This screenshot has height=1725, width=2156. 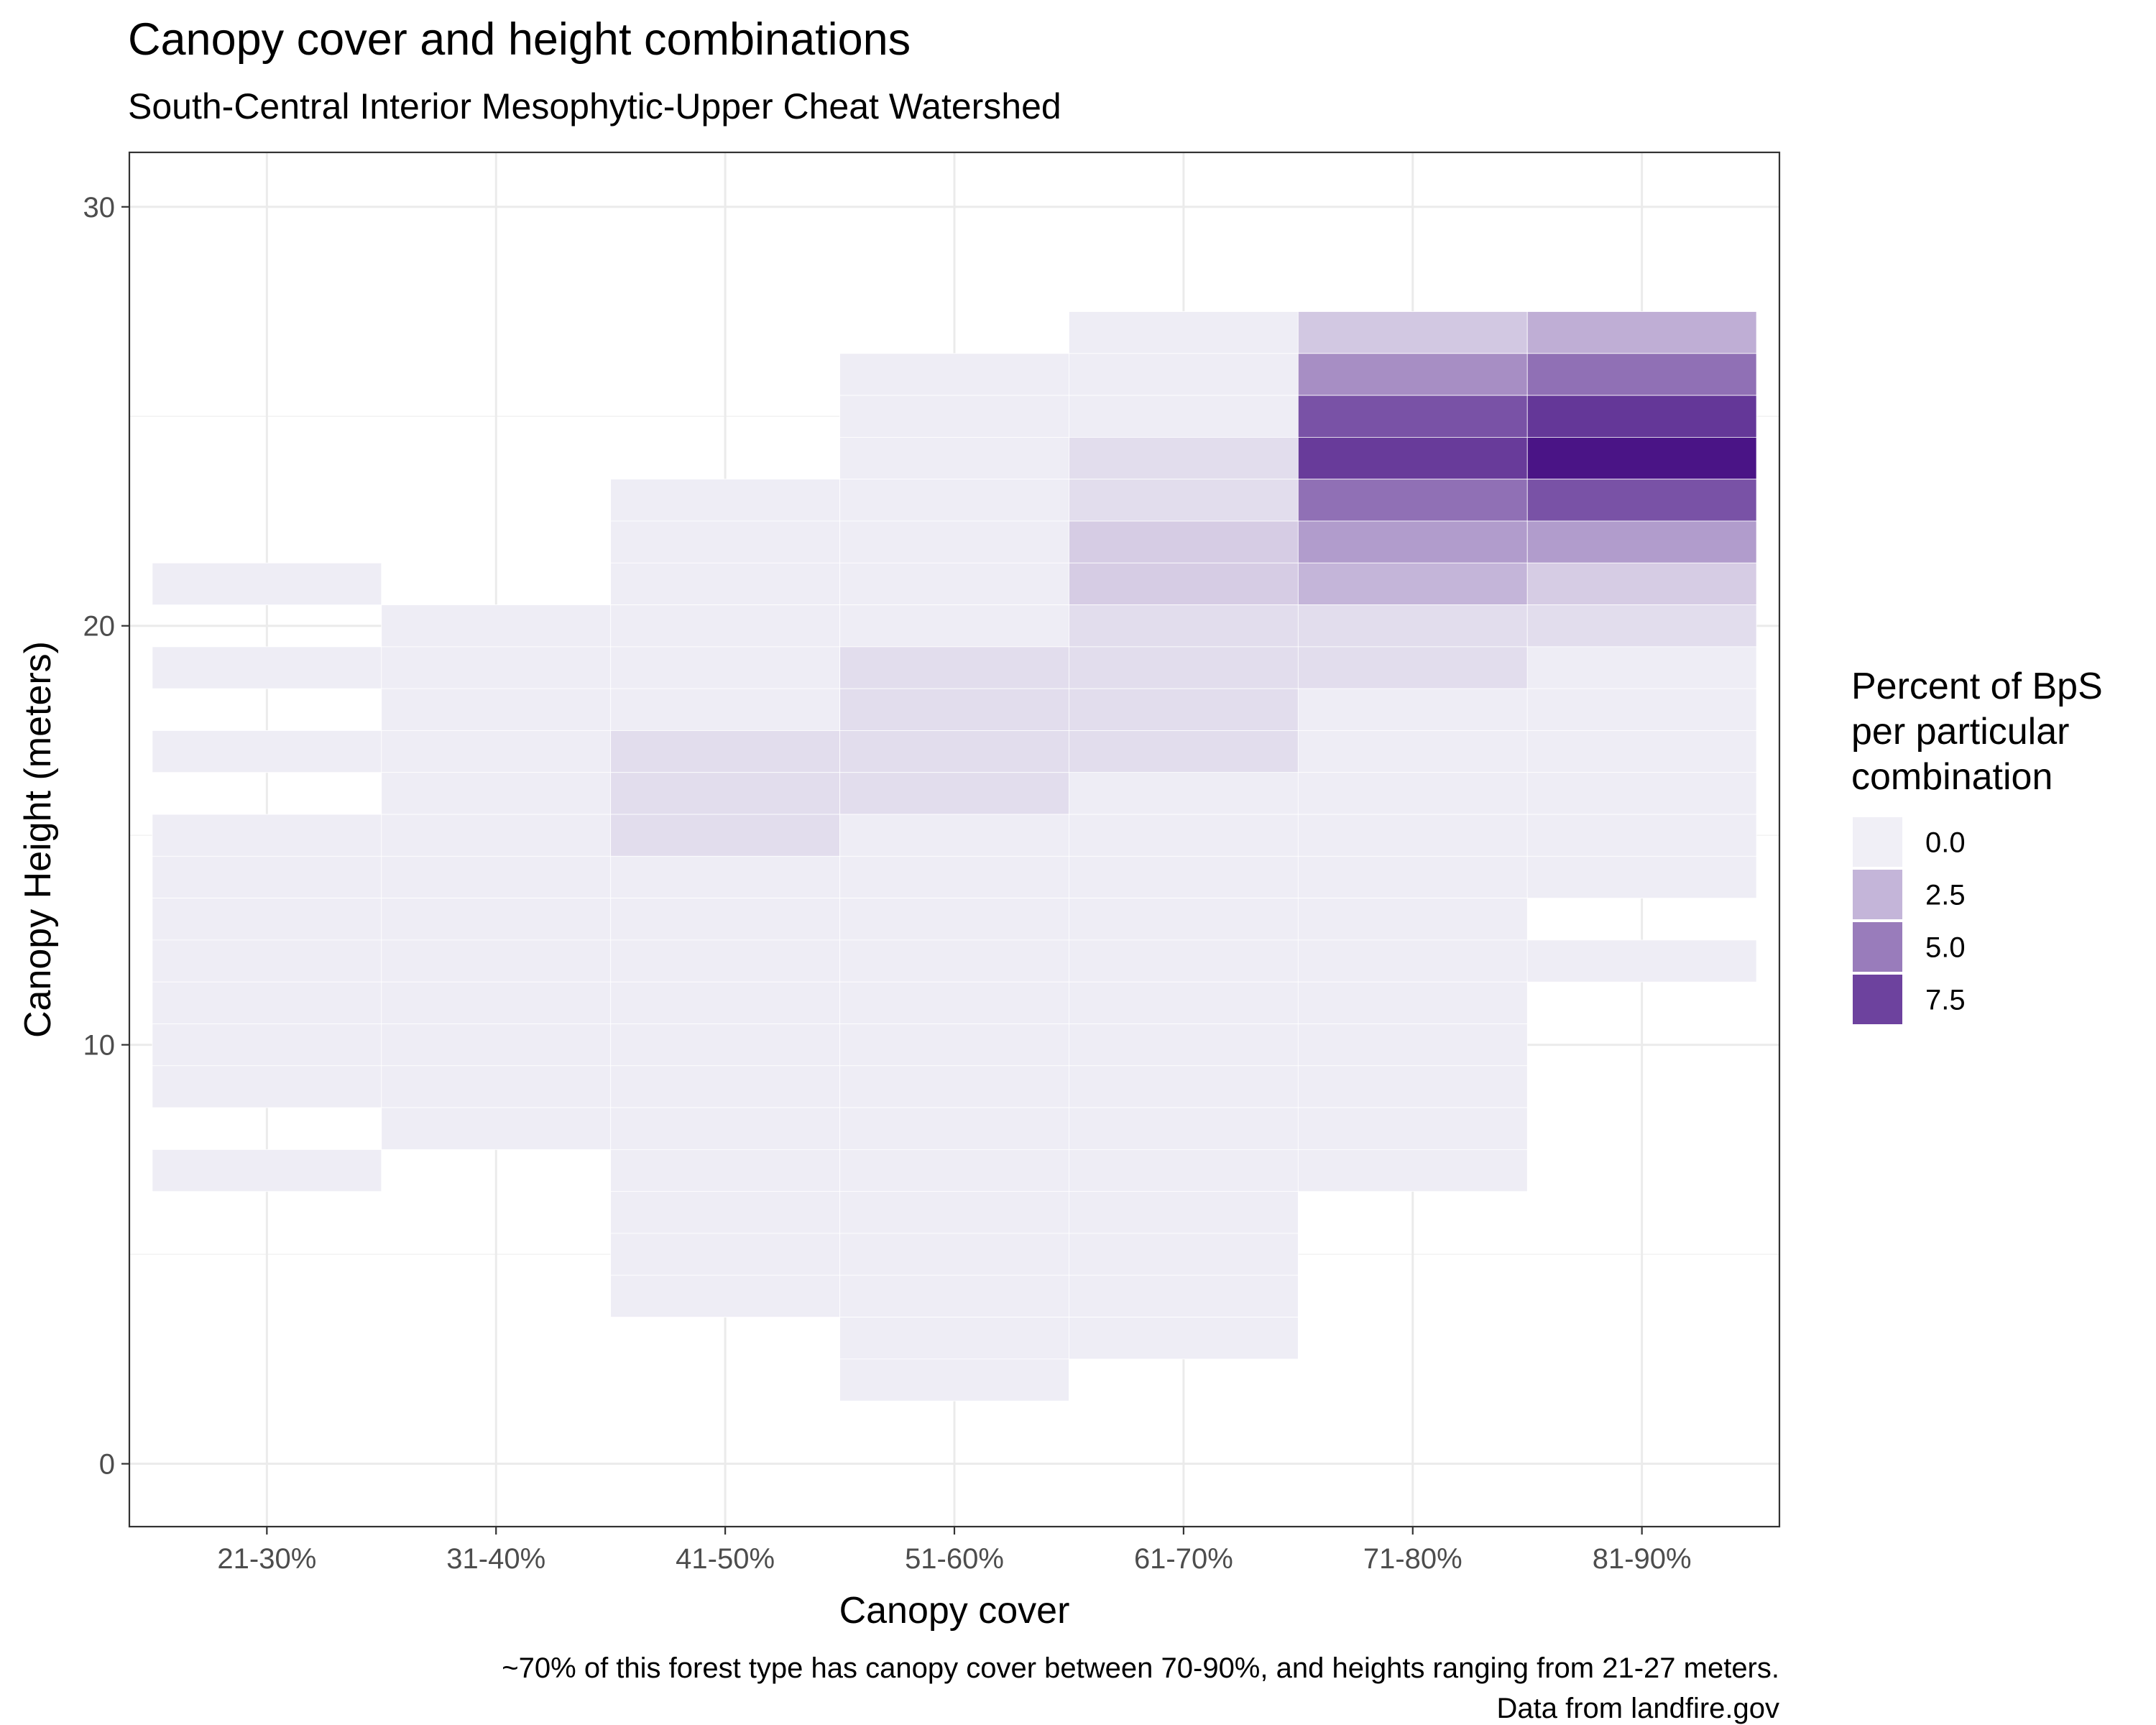 What do you see at coordinates (266, 1559) in the screenshot?
I see `x-tick-label: 21-30%` at bounding box center [266, 1559].